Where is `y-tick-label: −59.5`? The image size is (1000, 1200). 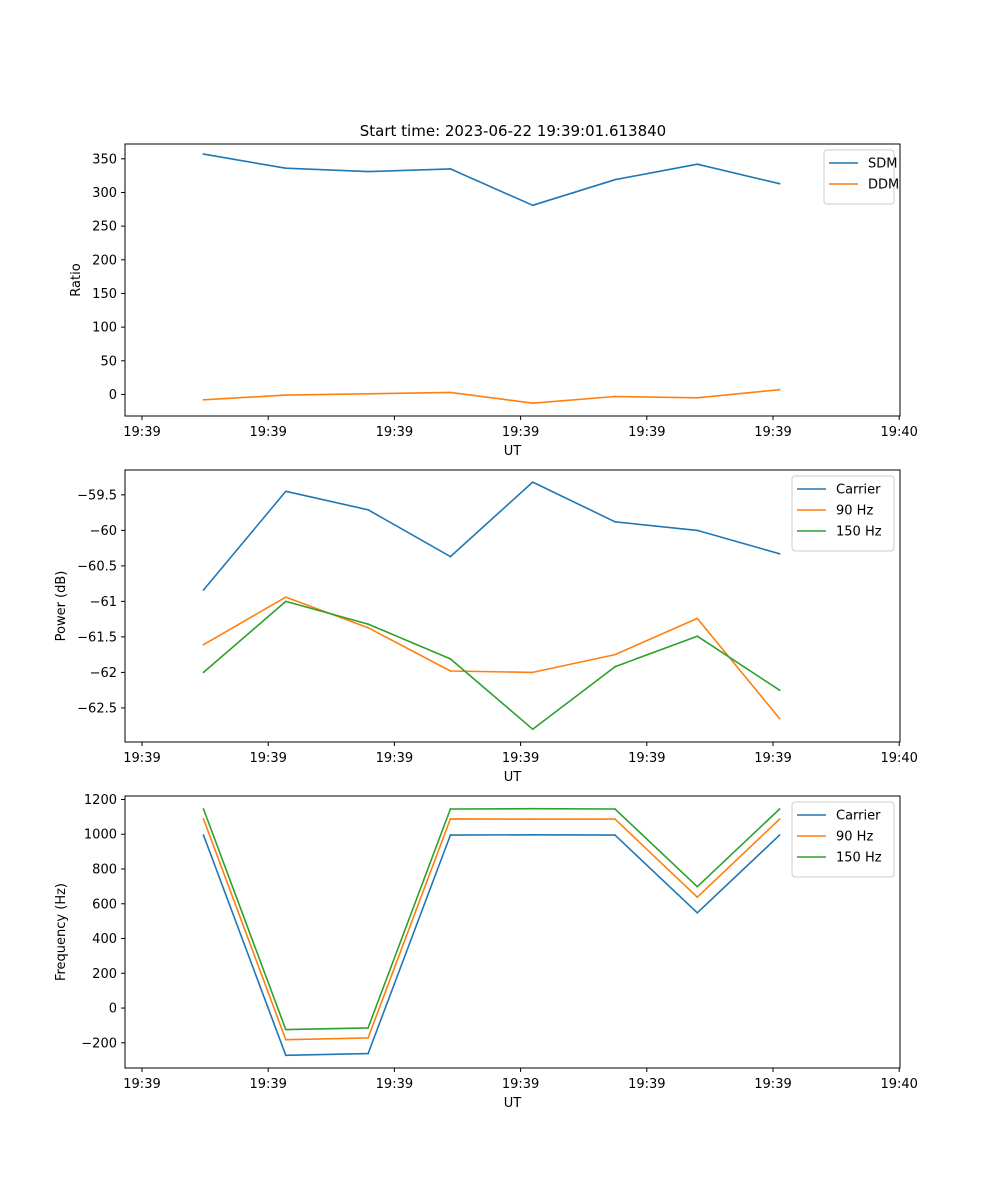
y-tick-label: −59.5 is located at coordinates (97, 495).